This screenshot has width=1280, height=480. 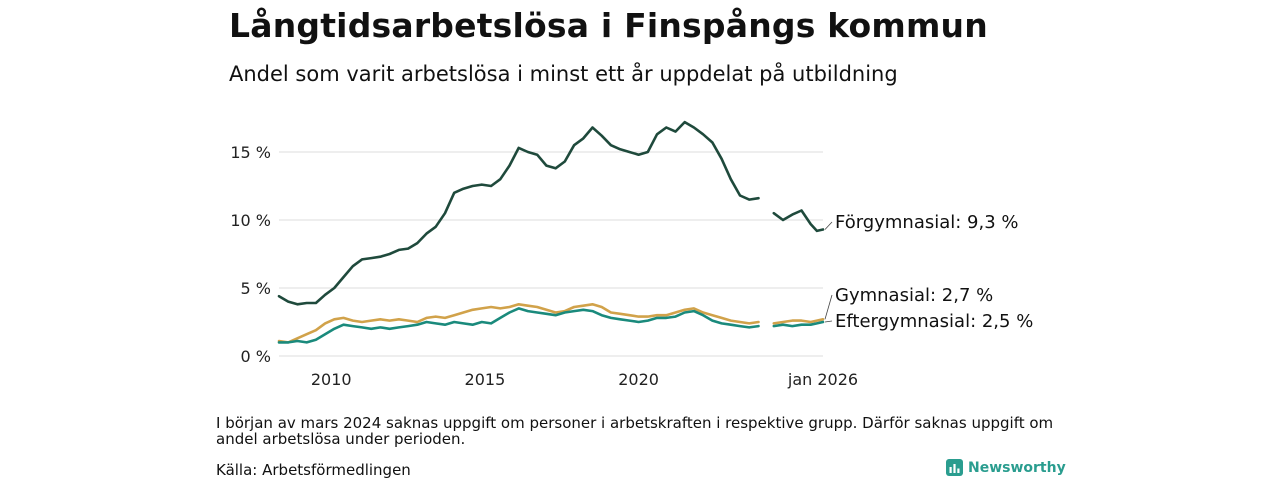 I want to click on brand-name: Newsworthy, so click(x=1017, y=467).